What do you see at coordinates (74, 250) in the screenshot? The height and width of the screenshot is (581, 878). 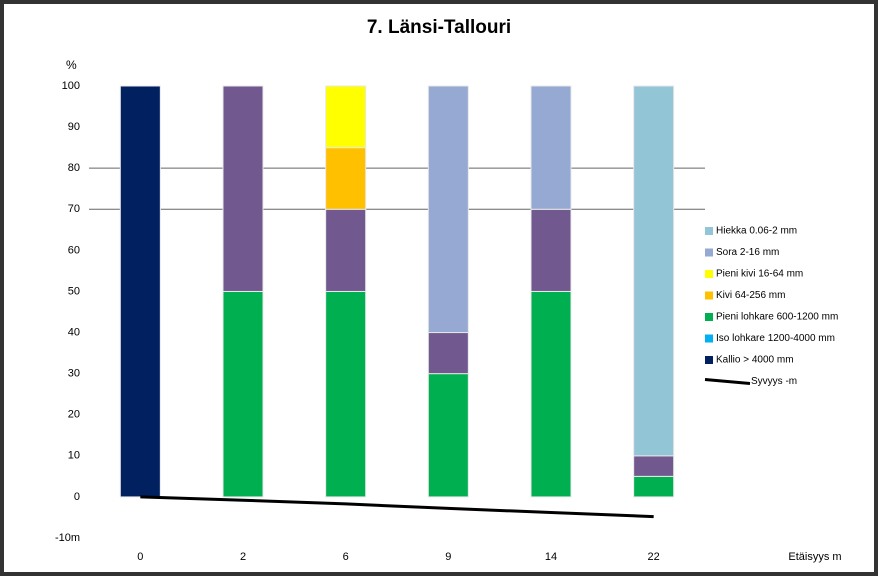 I see `y-tick-label: 60` at bounding box center [74, 250].